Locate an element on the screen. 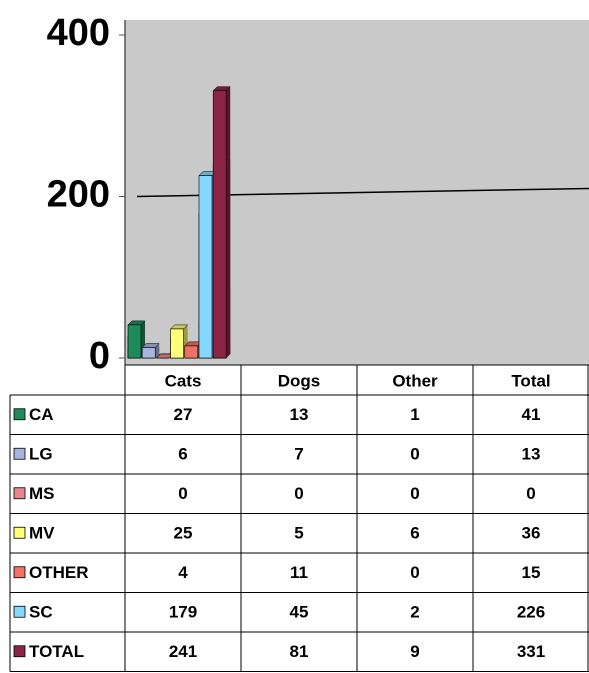  table-value: 179 is located at coordinates (183, 612).